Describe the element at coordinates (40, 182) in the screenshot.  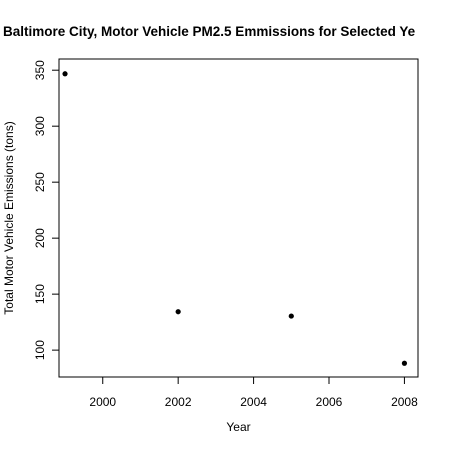
I see `y-tick-label: 250` at that location.